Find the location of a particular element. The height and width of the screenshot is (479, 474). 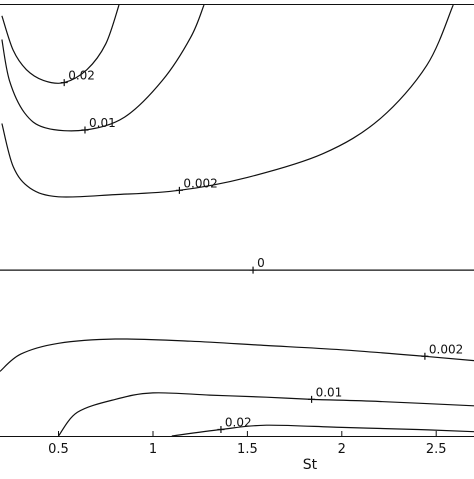

contour-label-6: 0.02 is located at coordinates (238, 423).